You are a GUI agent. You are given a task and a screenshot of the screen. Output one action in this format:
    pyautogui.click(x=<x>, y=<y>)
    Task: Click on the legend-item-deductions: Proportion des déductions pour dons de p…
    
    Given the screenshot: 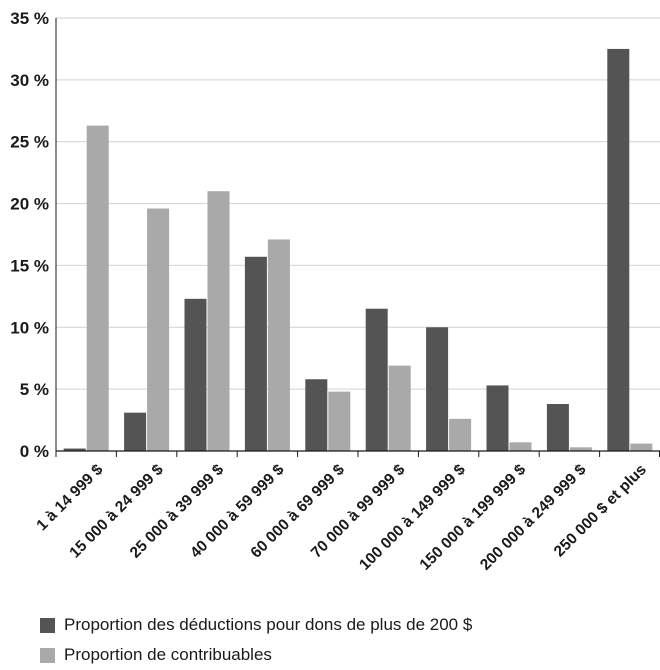 What is the action you would take?
    pyautogui.click(x=256, y=625)
    